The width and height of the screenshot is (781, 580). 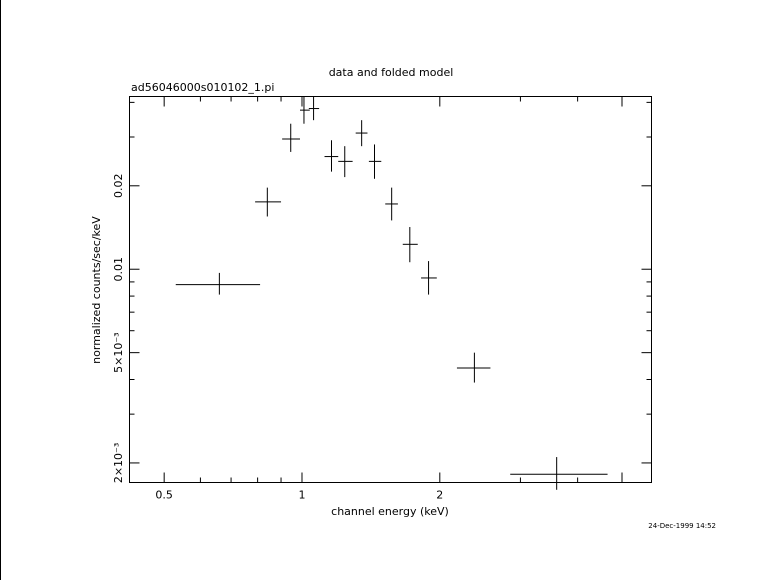 What do you see at coordinates (118, 463) in the screenshot?
I see `y-tick-label: 2×10⁻³` at bounding box center [118, 463].